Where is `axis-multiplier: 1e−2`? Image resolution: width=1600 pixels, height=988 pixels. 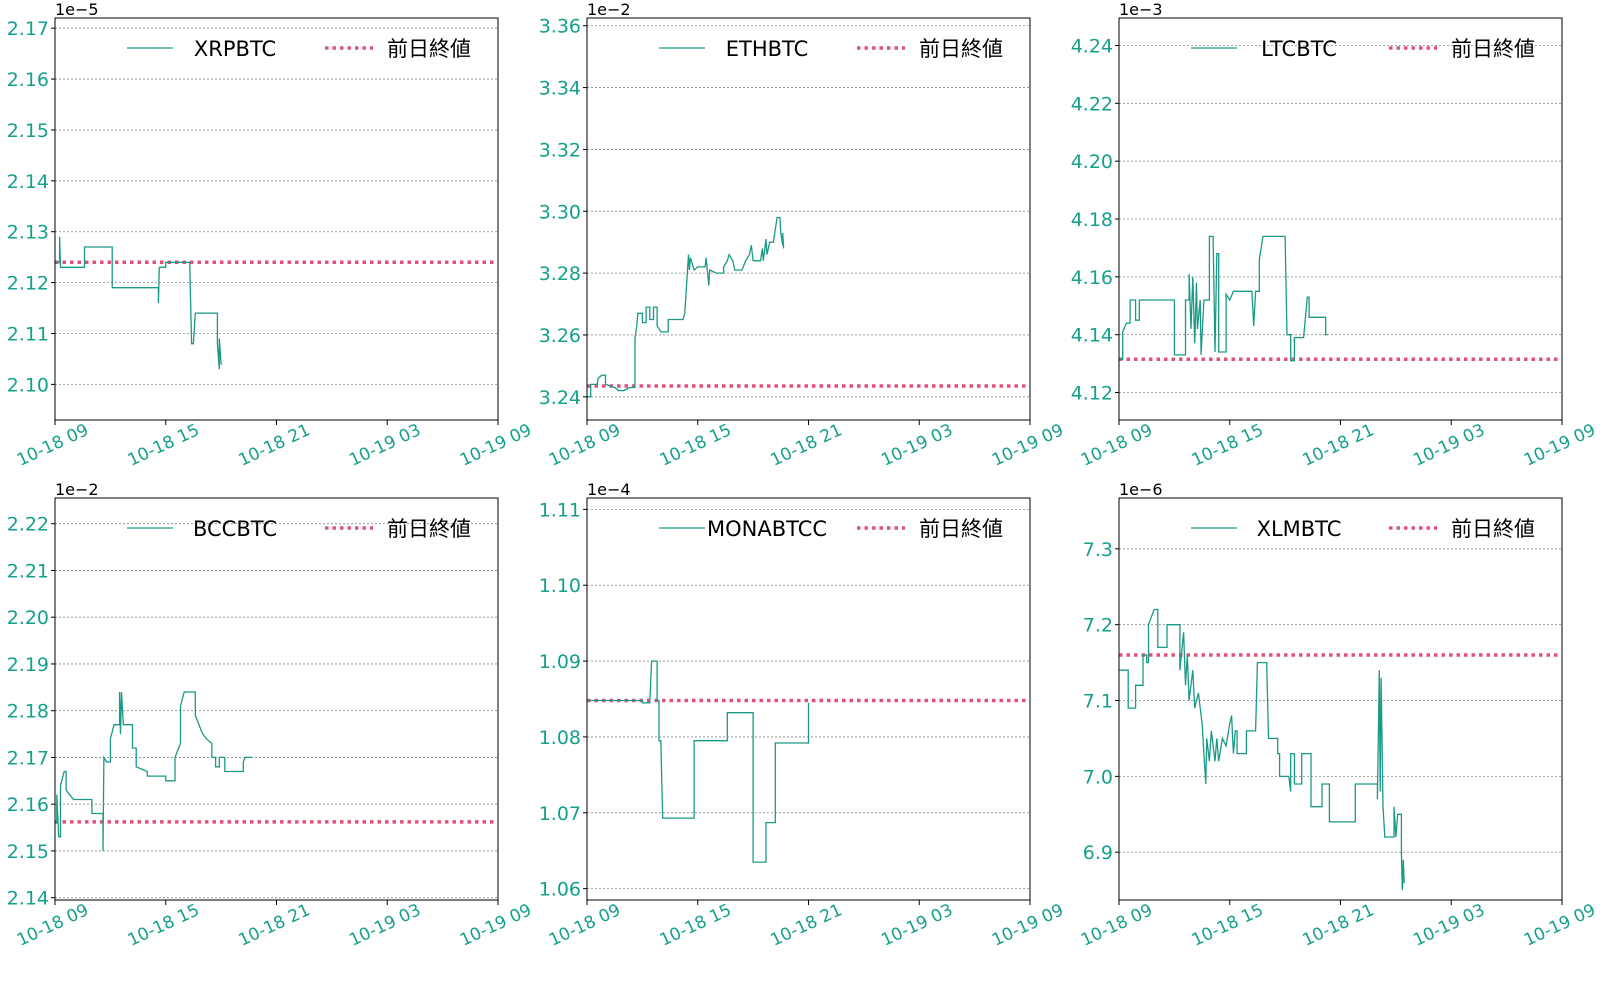 axis-multiplier: 1e−2 is located at coordinates (609, 9).